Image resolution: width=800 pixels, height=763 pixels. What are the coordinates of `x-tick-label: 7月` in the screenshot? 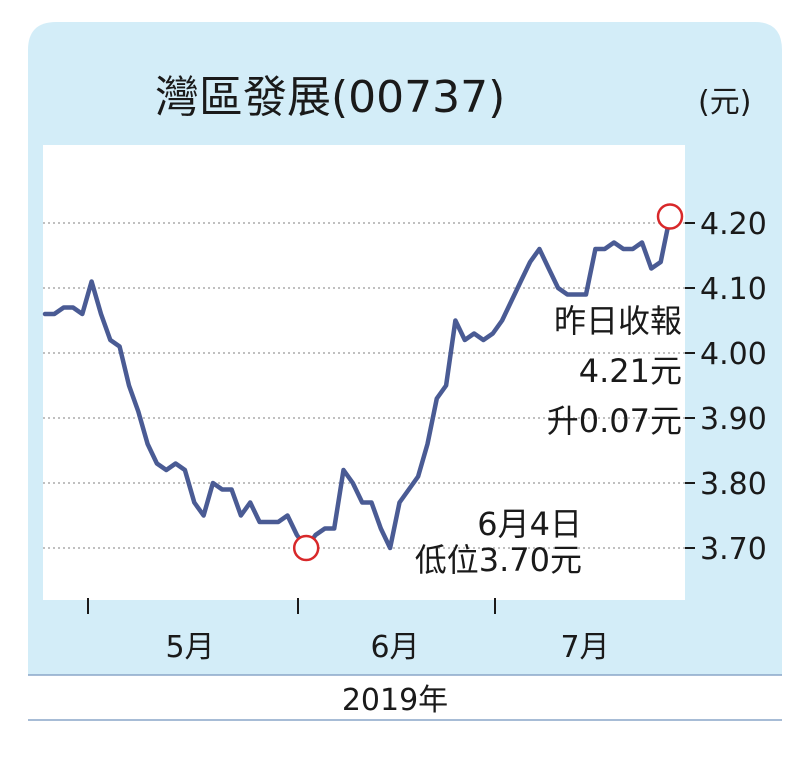 It's located at (584, 647).